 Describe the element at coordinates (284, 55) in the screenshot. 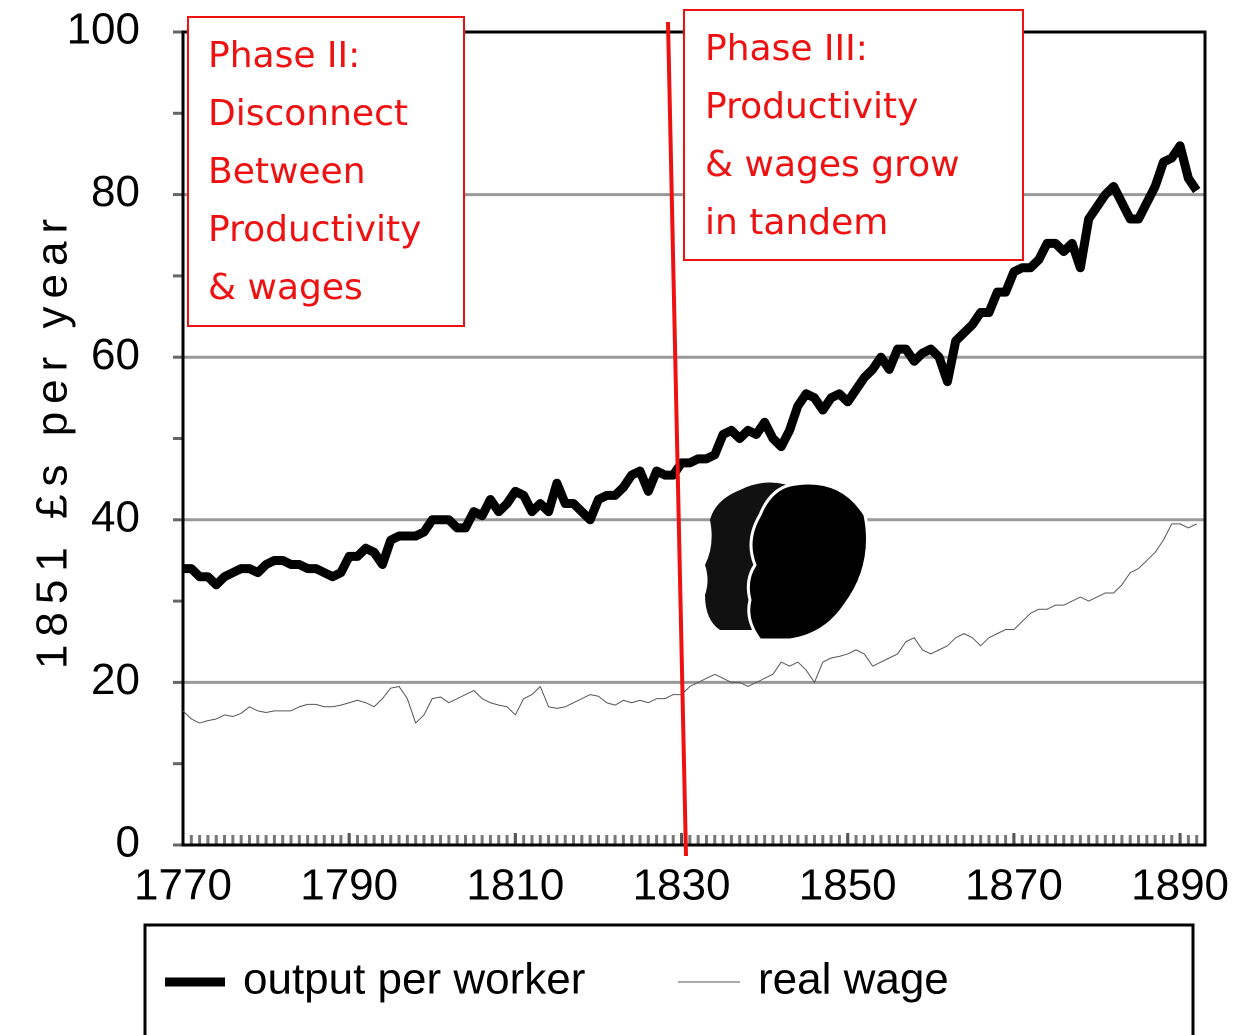

I see `annotation-text: Phase II:` at that location.